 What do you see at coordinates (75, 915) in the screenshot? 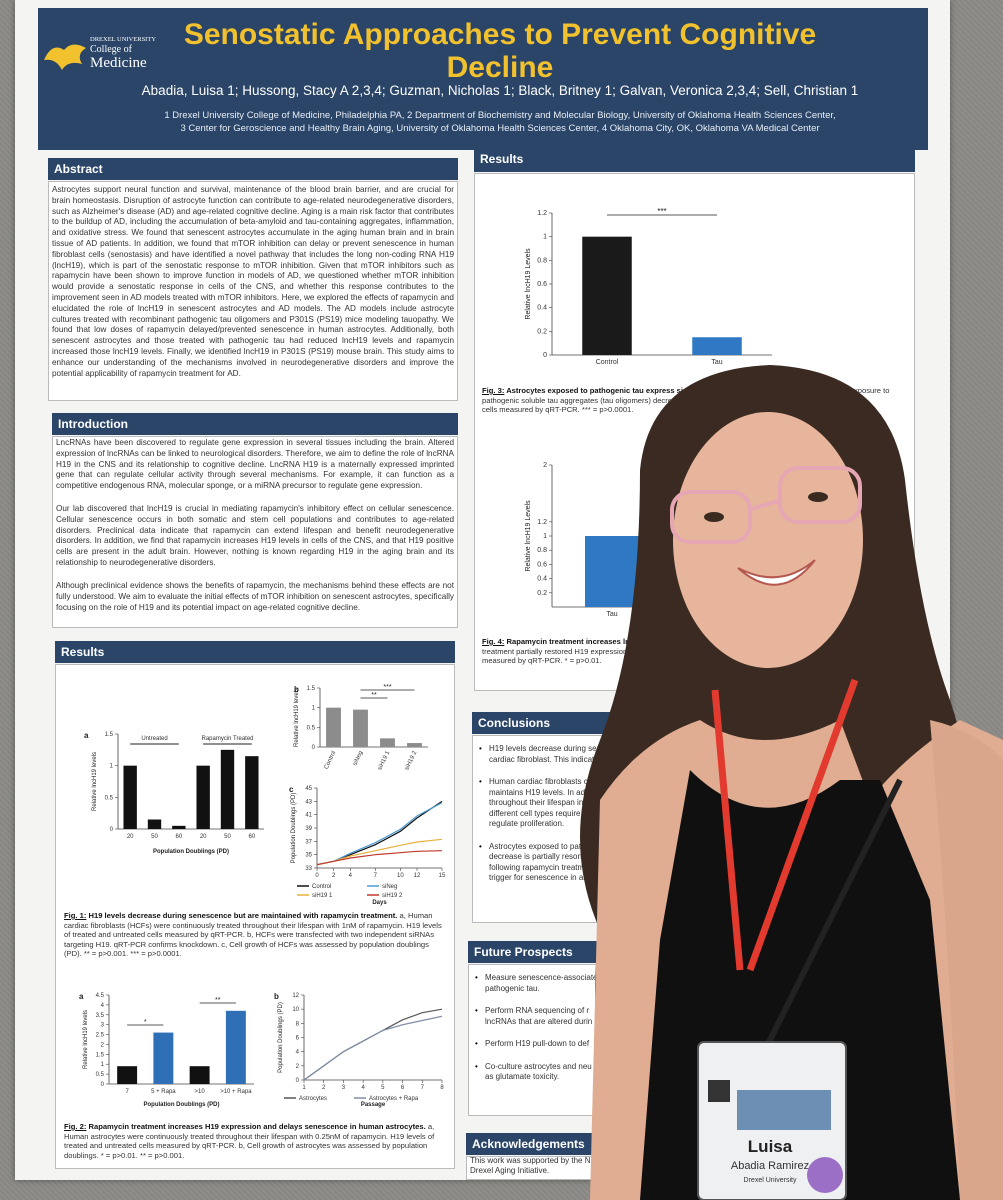
I see `fig-label: Fig. 1:` at bounding box center [75, 915].